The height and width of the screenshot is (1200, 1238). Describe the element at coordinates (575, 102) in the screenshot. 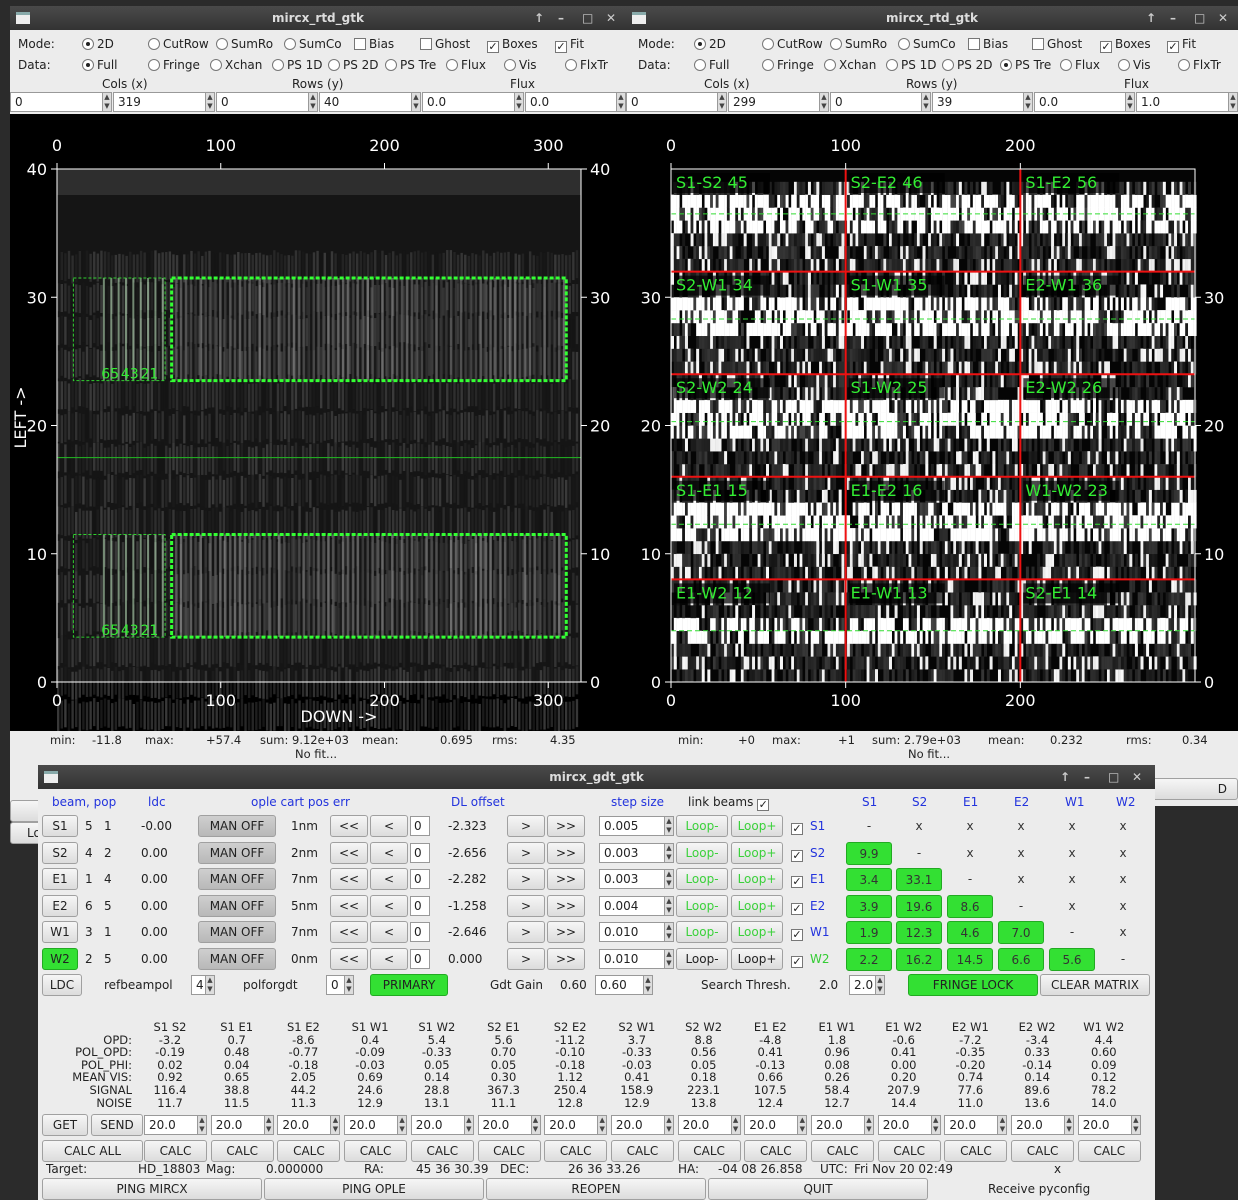

I see `flux-max-input: 0.0 ▲ ▼` at that location.